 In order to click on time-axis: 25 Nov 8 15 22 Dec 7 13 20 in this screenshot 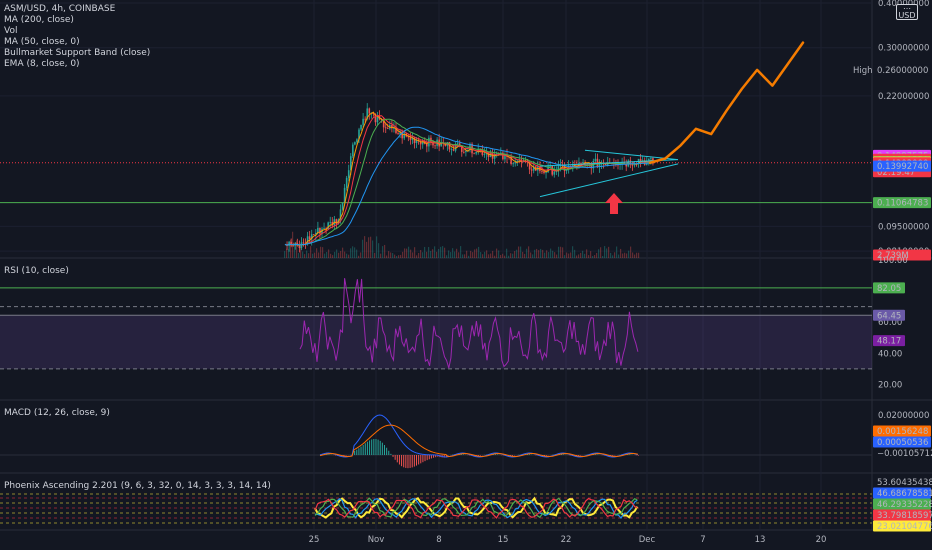, I will do `click(568, 540)`.